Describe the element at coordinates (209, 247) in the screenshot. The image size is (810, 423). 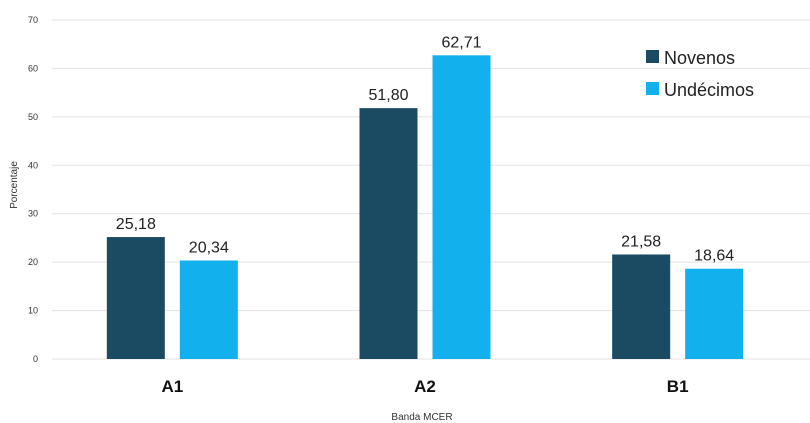
I see `data-label: 20,34` at that location.